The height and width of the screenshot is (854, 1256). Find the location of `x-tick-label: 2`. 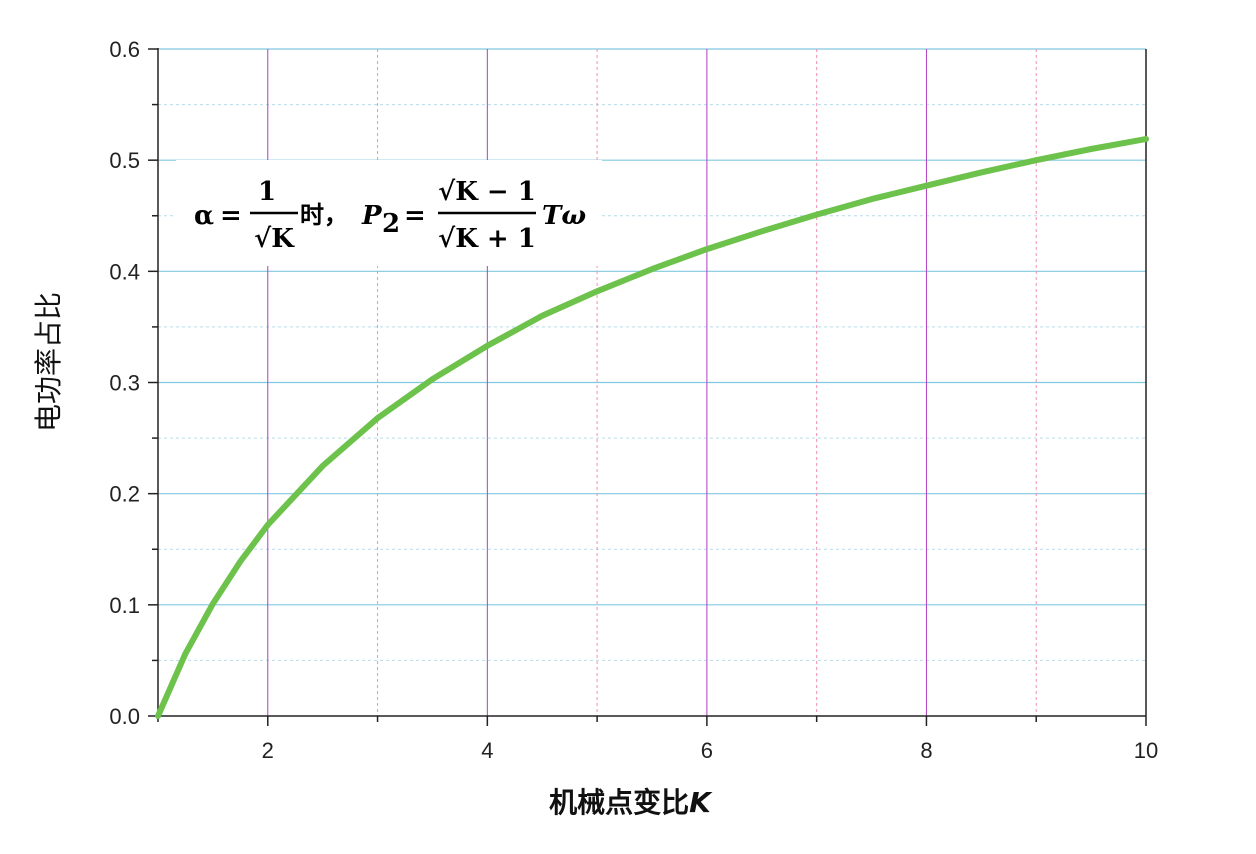

x-tick-label: 2 is located at coordinates (268, 750).